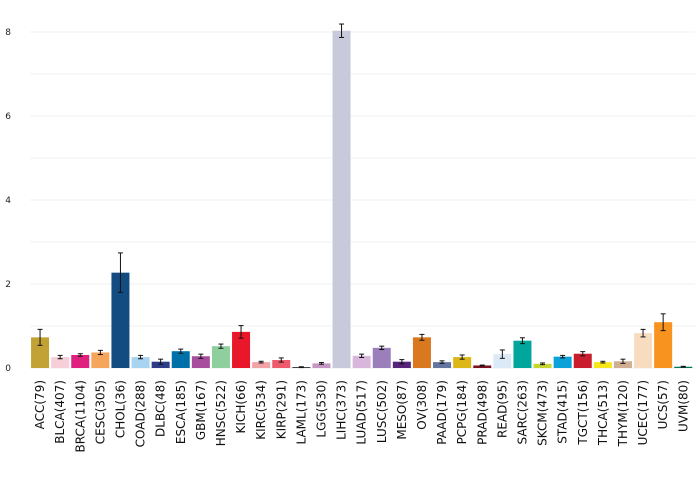 This screenshot has width=700, height=480. I want to click on bar-pcpg, so click(462, 362).